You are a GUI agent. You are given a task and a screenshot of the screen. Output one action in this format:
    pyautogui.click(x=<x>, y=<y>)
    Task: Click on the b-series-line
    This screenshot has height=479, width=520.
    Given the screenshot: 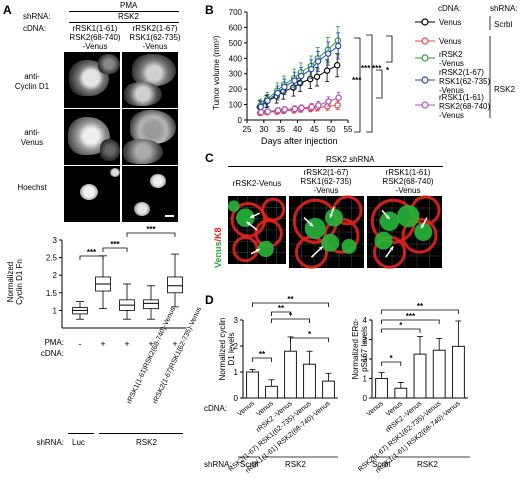 What is the action you would take?
    pyautogui.click(x=300, y=105)
    